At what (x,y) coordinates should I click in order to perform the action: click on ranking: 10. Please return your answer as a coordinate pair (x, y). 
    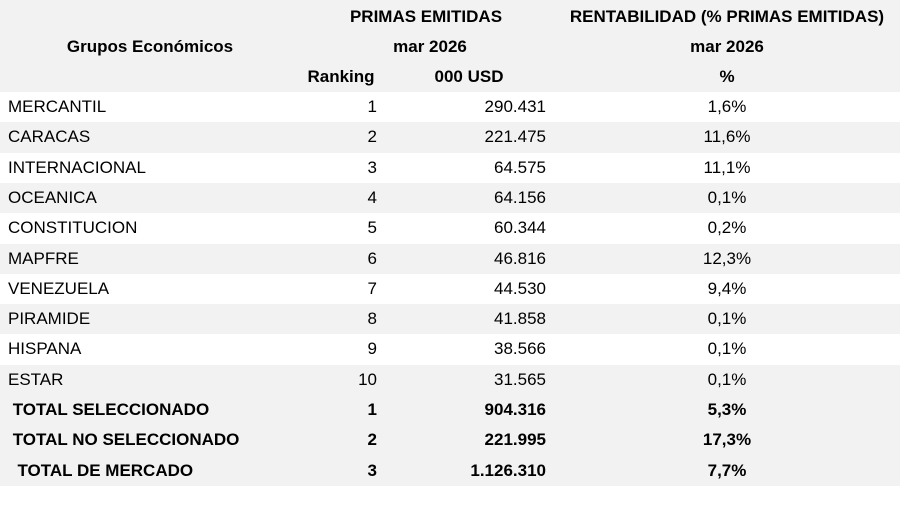
    Looking at the image, I should click on (367, 379).